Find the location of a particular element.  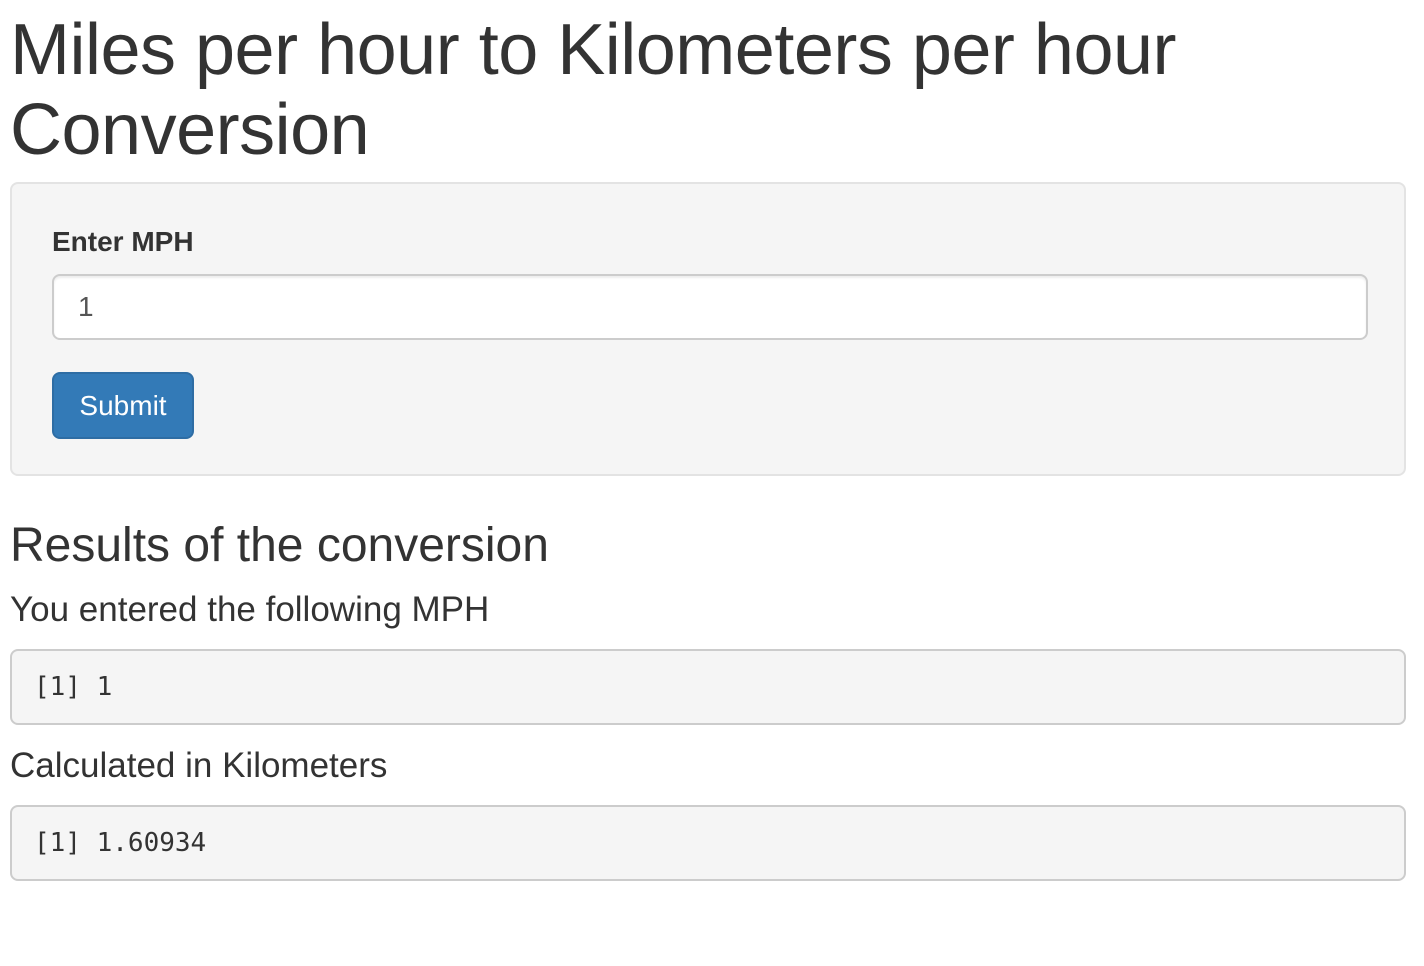

calculated-km-heading: Calculated in Kilometers is located at coordinates (199, 765).